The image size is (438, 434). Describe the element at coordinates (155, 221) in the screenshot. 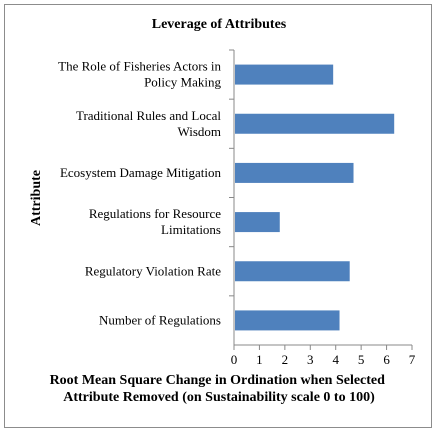

I see `category-label: Regulations for Resource Limitations` at that location.